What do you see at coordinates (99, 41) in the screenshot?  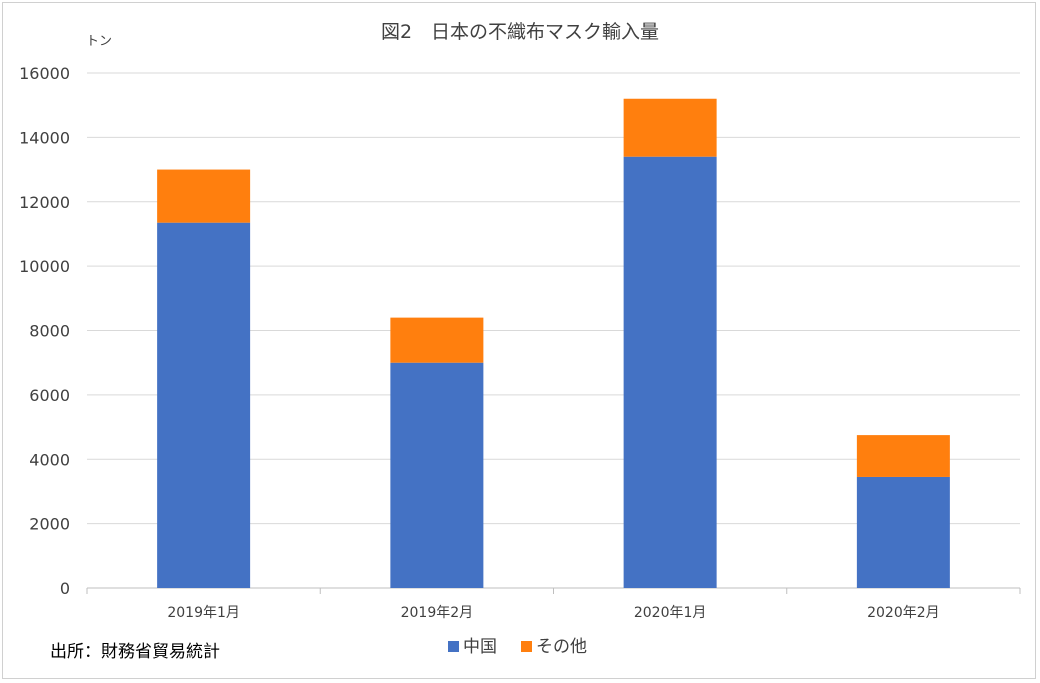 I see `y-unit-label: トン` at bounding box center [99, 41].